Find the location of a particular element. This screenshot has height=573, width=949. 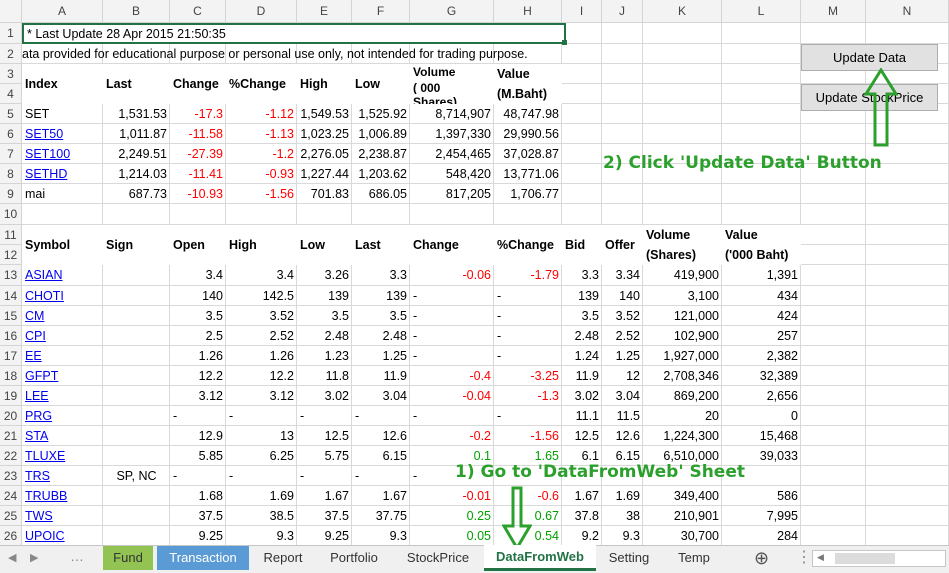

stock-offer: 3.34 is located at coordinates (627, 275).